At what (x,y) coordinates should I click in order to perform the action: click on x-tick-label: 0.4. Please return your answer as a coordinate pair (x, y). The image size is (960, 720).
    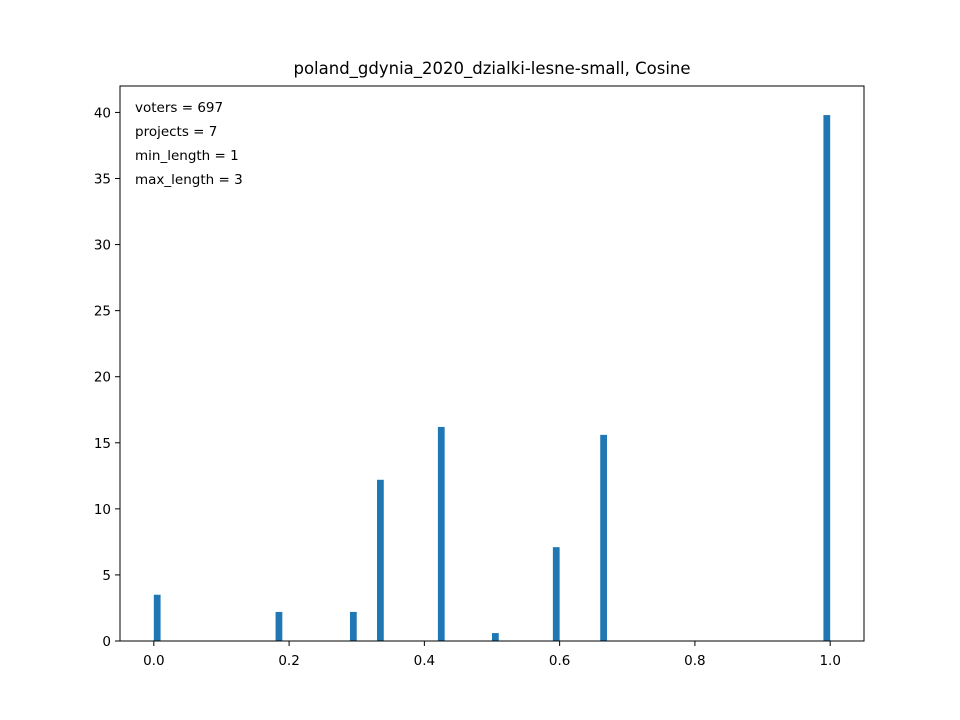
    Looking at the image, I should click on (424, 661).